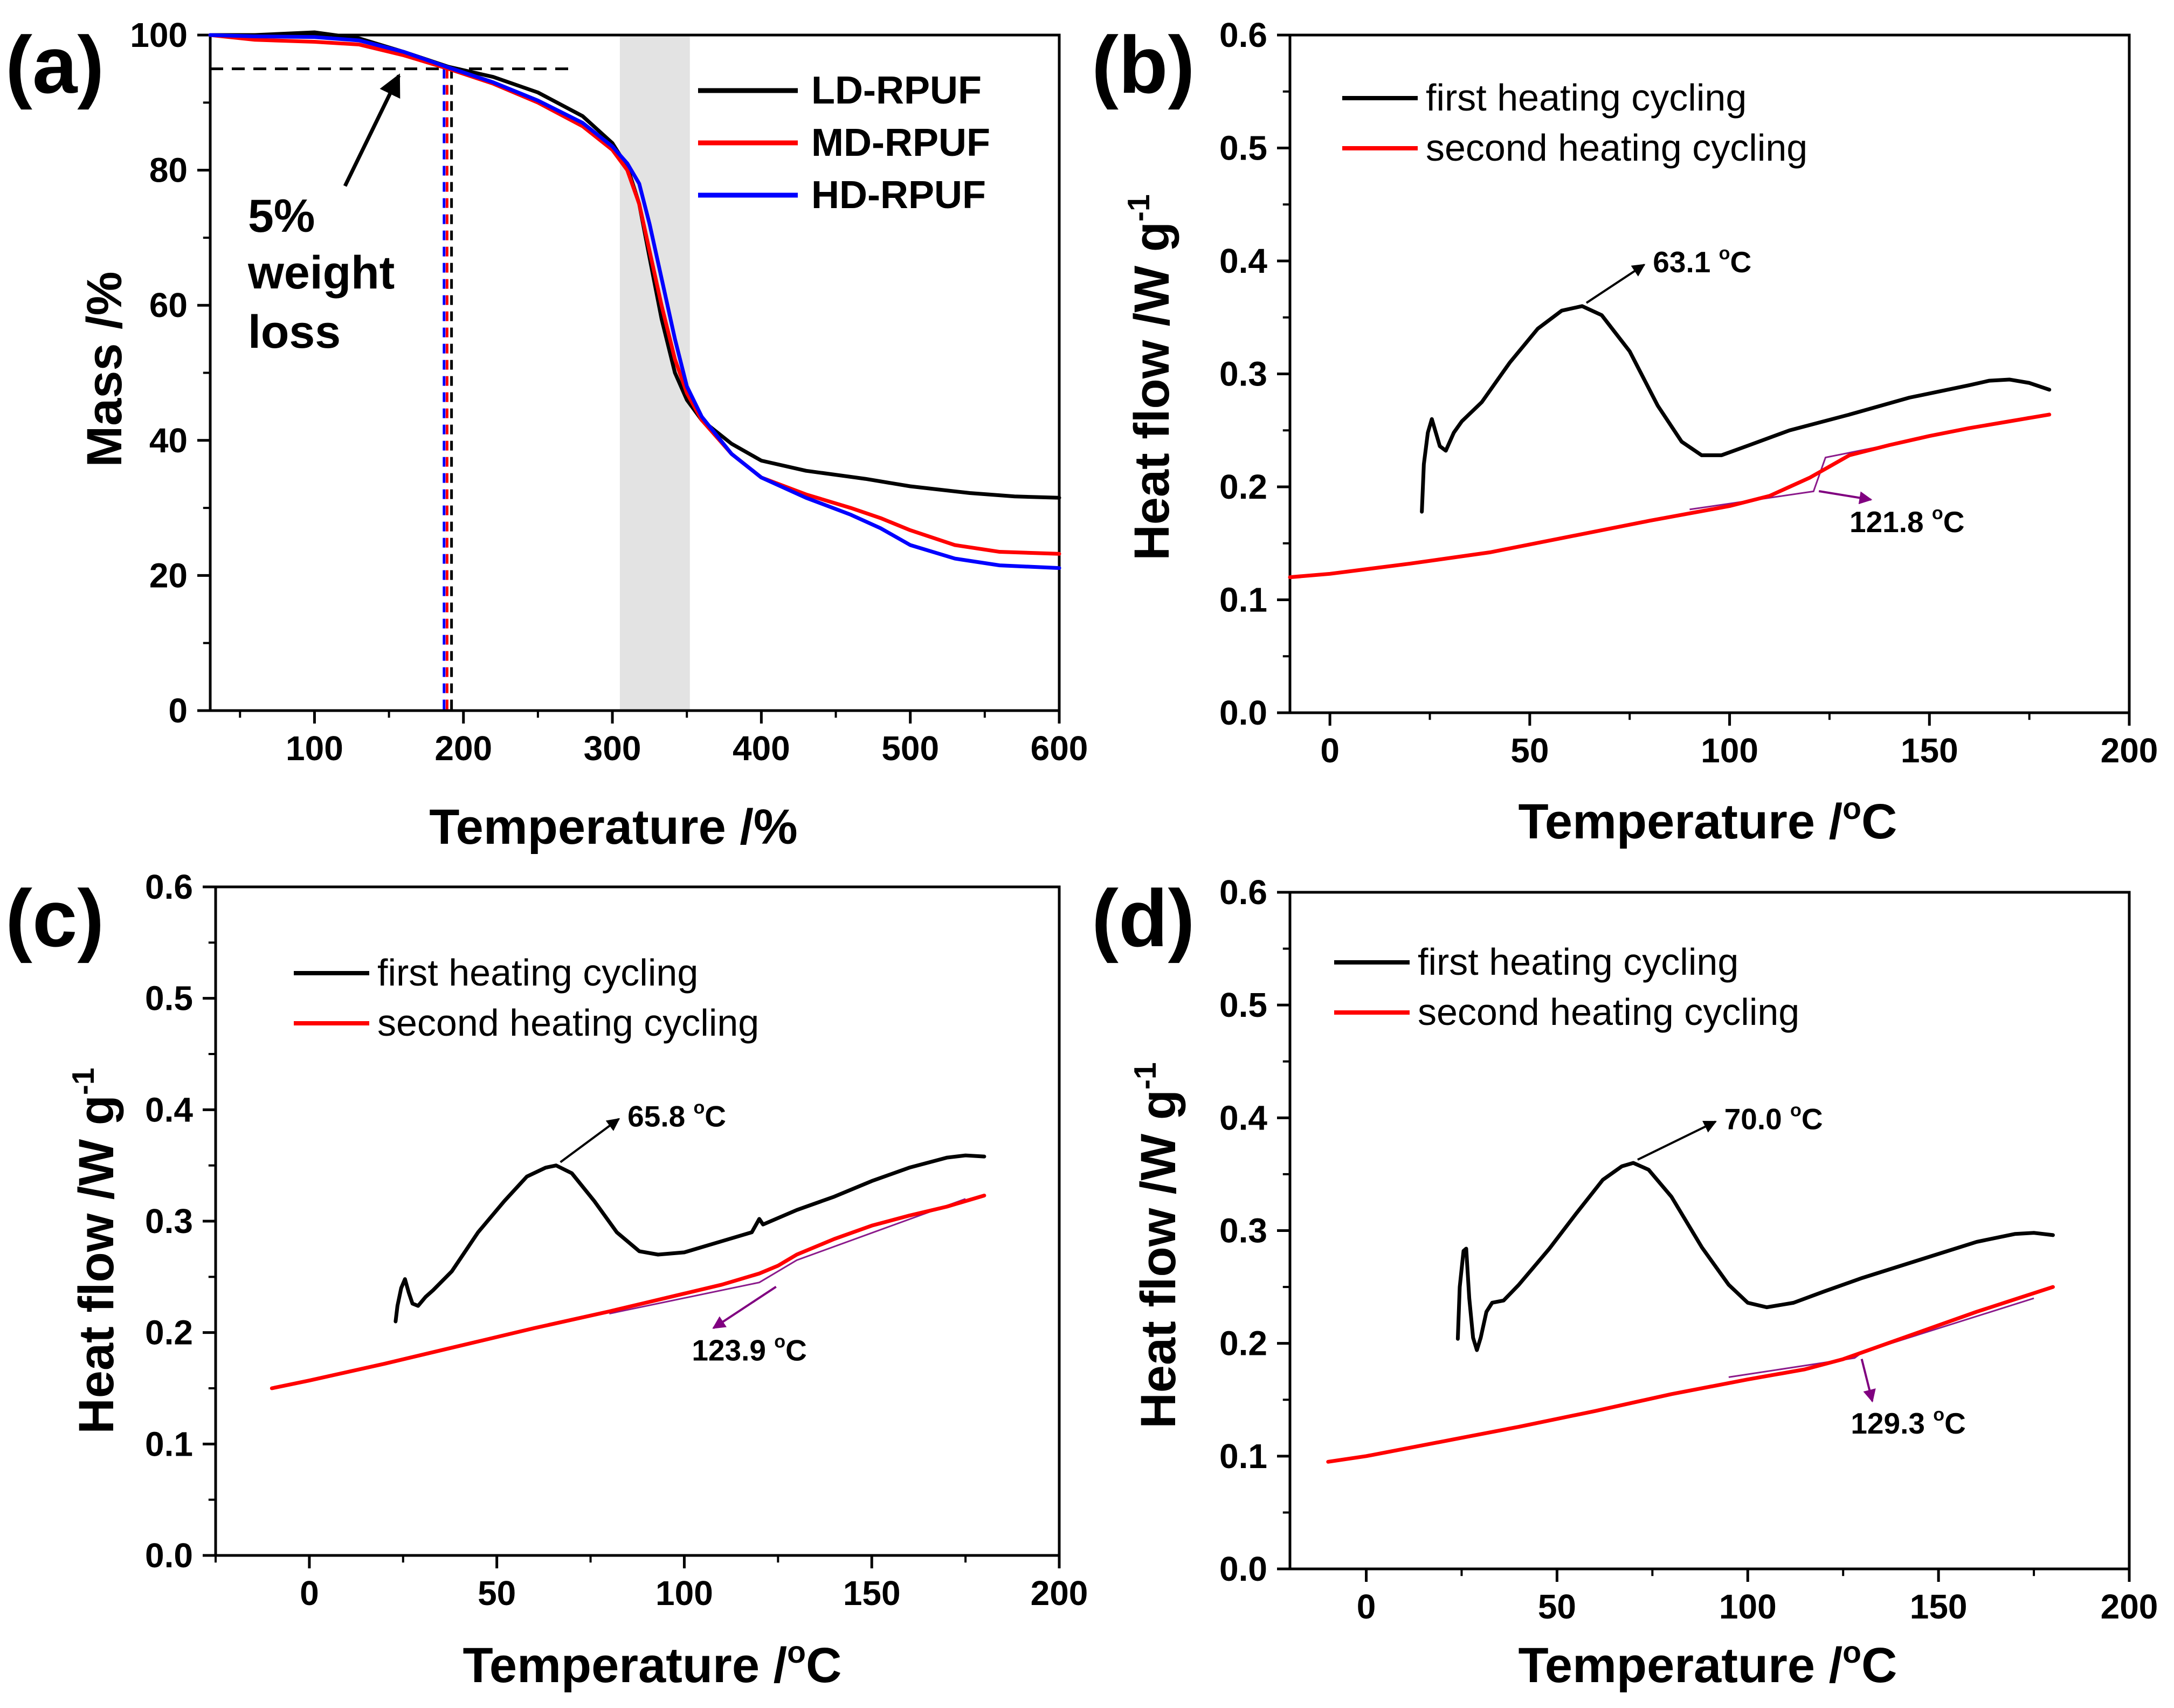 The width and height of the screenshot is (2174, 1708). I want to click on panel-c-xlabel-sup: o, so click(797, 1652).